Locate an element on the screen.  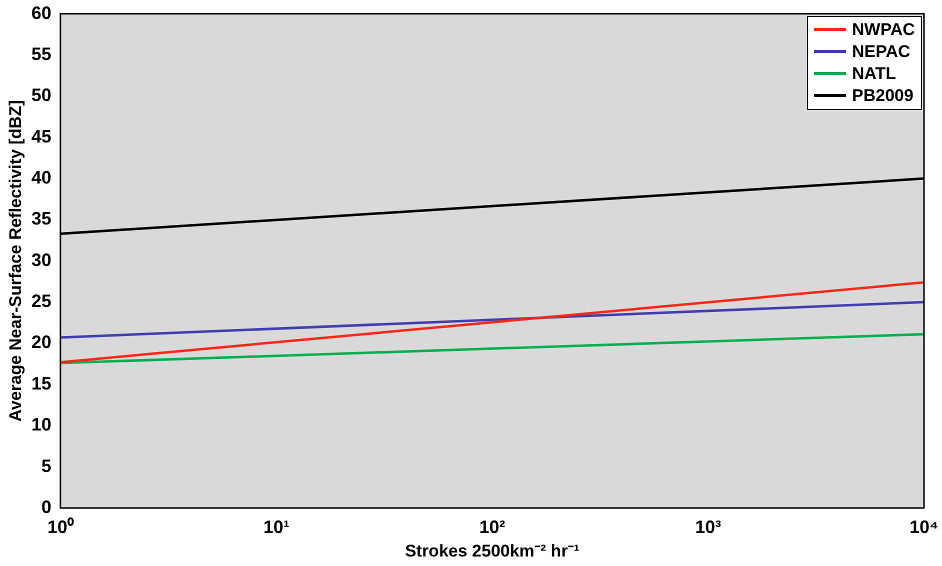
y-tick-label: 35 is located at coordinates (41, 218).